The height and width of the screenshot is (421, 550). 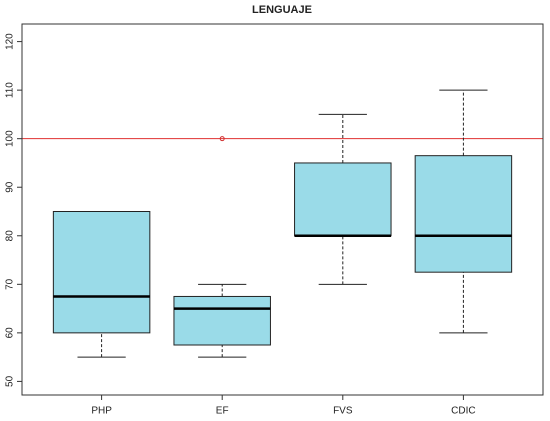 What do you see at coordinates (282, 10) in the screenshot?
I see `chart-title: LENGUAJE` at bounding box center [282, 10].